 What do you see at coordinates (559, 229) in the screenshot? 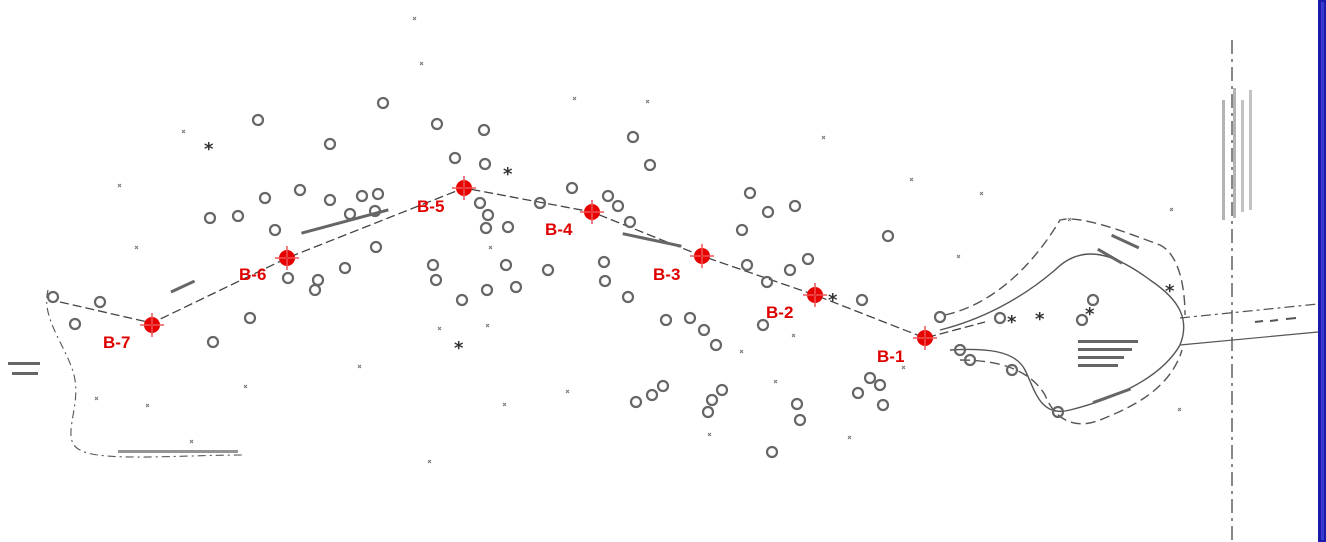
I see `boring-label-b4: B-4` at bounding box center [559, 229].